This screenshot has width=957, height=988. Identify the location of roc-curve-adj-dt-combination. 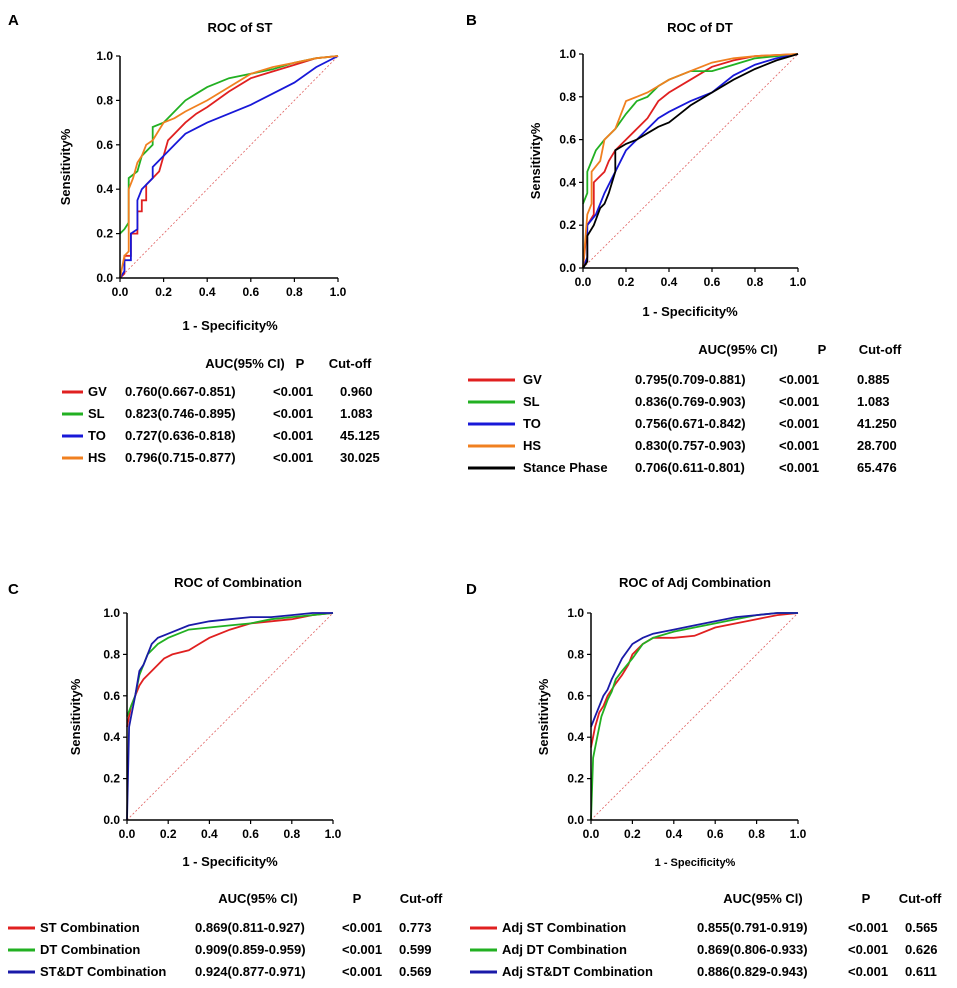
(694, 716).